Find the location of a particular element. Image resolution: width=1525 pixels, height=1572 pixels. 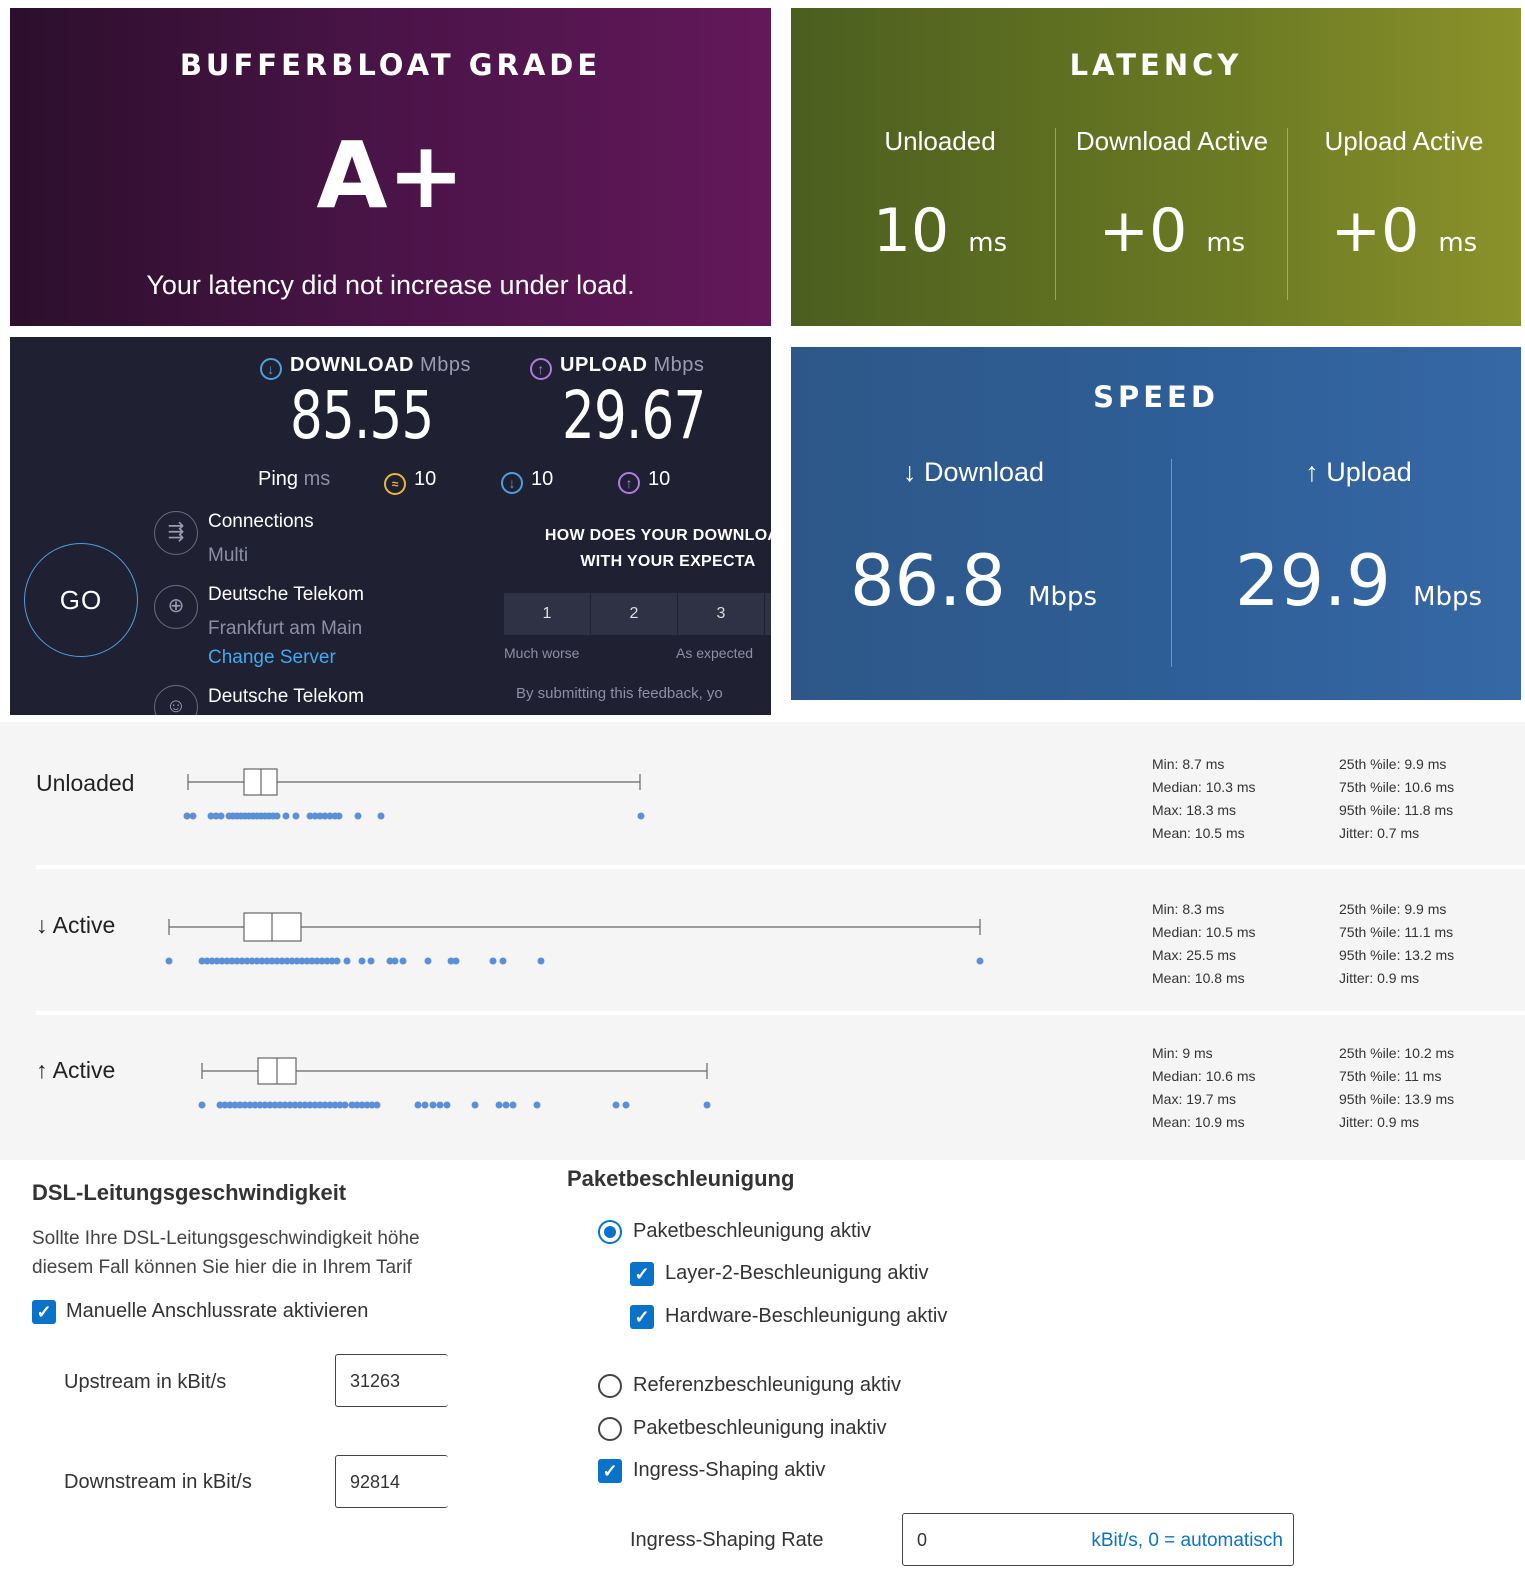

stat-mean: Mean: 10.5 ms is located at coordinates (1198, 833).